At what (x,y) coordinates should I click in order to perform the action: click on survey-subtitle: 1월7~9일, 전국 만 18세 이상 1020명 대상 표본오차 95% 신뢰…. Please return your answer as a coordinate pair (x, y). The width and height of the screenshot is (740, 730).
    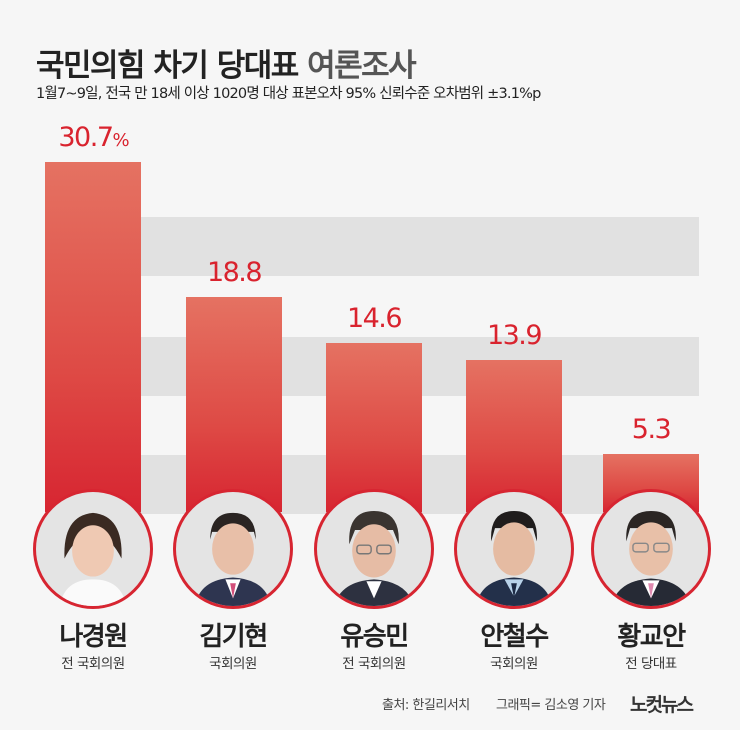
    Looking at the image, I should click on (288, 94).